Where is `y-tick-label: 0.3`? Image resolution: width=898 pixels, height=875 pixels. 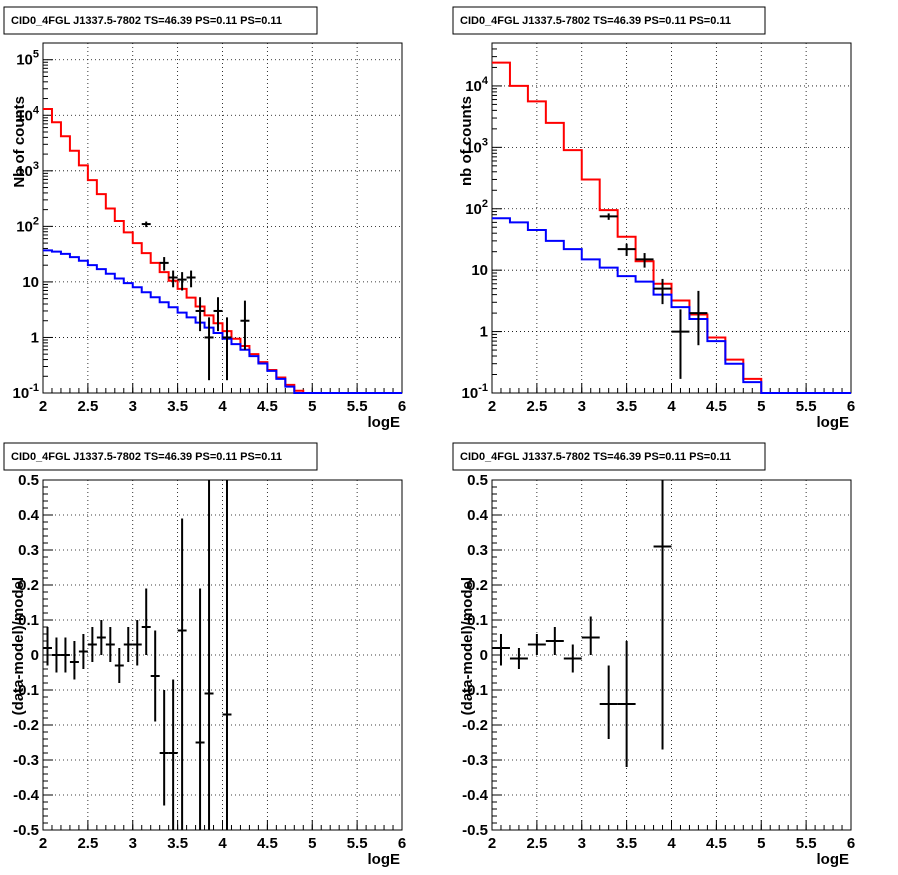
y-tick-label: 0.3 is located at coordinates (28, 550).